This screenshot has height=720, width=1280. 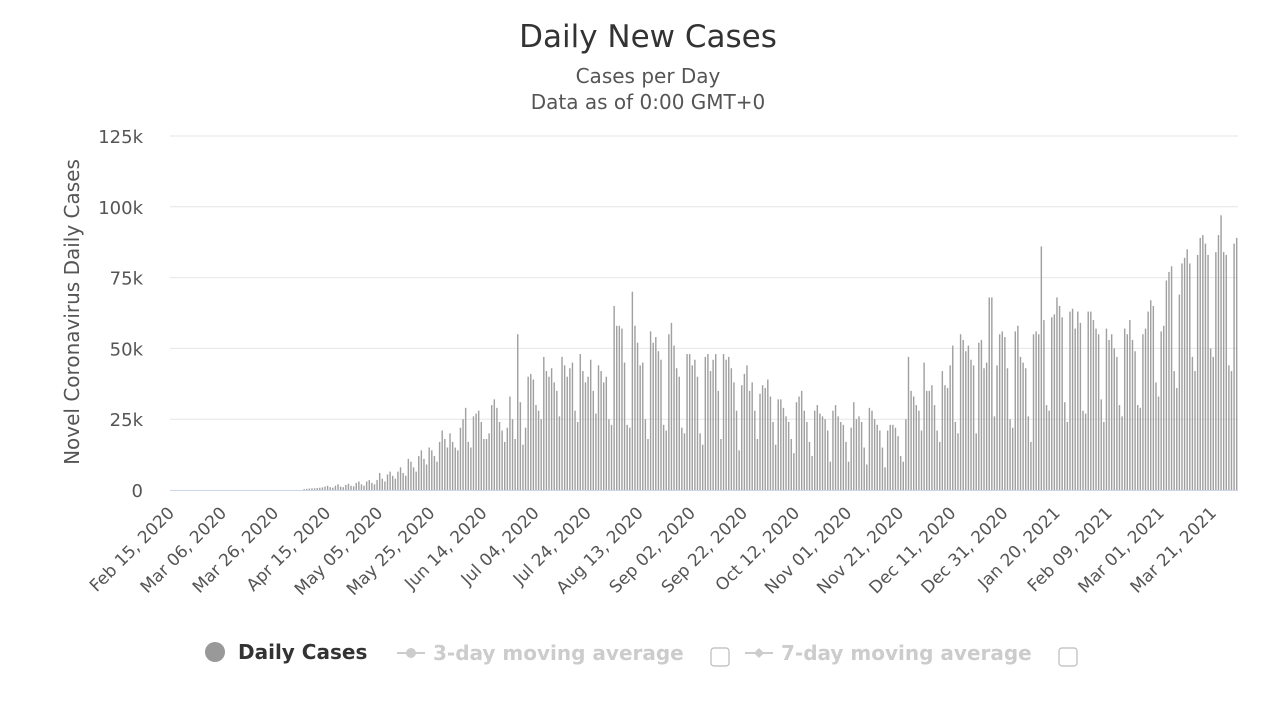 I want to click on legend-item-3-day-average: 3-day moving average, so click(x=540, y=653).